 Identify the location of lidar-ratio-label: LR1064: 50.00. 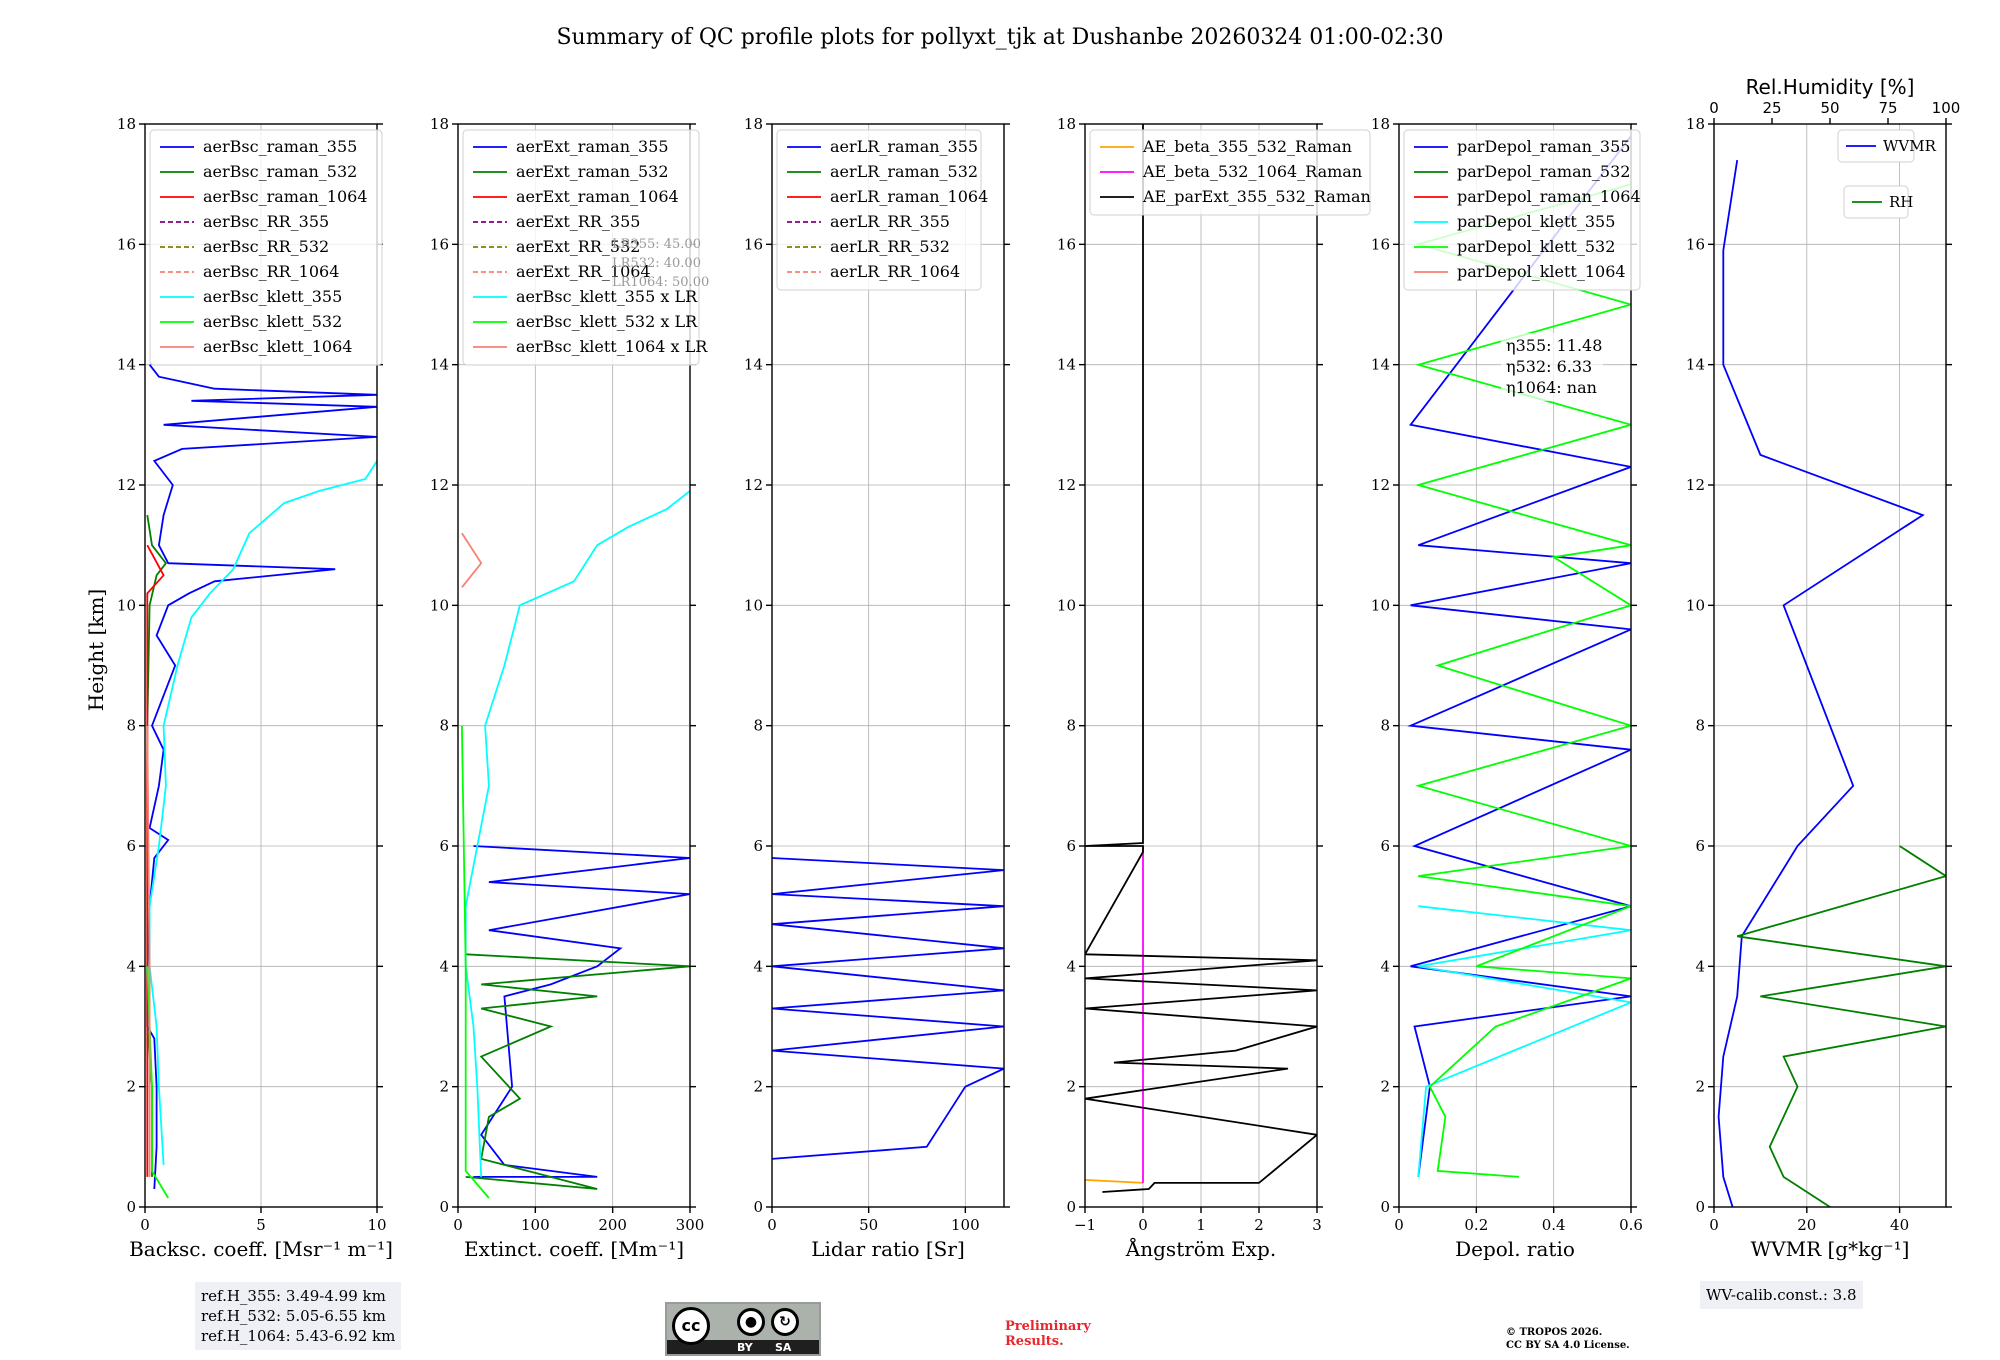
(660, 282).